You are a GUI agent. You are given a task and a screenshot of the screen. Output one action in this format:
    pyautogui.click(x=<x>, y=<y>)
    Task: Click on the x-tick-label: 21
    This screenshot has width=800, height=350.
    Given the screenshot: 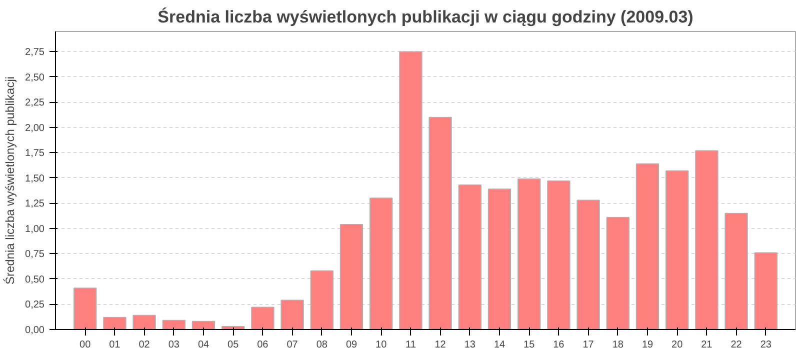 What is the action you would take?
    pyautogui.click(x=707, y=345)
    